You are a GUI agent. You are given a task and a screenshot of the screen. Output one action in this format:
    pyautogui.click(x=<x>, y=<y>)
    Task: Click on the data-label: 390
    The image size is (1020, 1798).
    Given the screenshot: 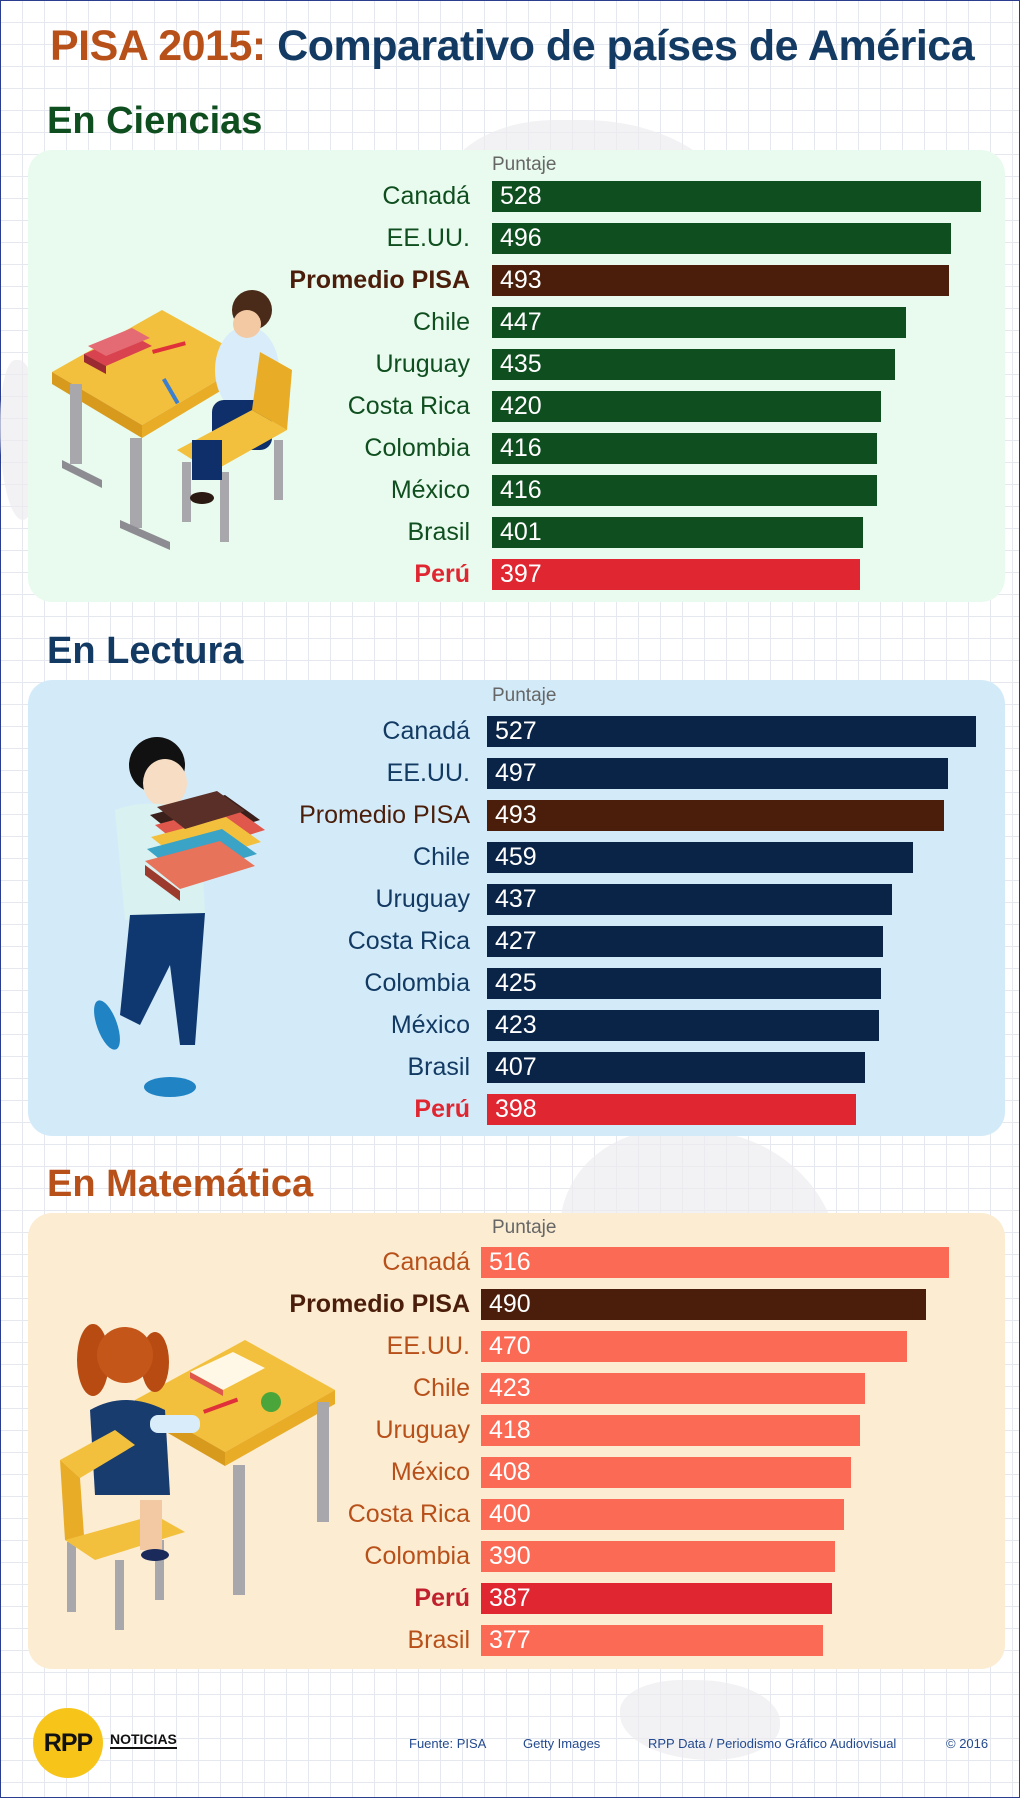 What is the action you would take?
    pyautogui.click(x=510, y=1556)
    